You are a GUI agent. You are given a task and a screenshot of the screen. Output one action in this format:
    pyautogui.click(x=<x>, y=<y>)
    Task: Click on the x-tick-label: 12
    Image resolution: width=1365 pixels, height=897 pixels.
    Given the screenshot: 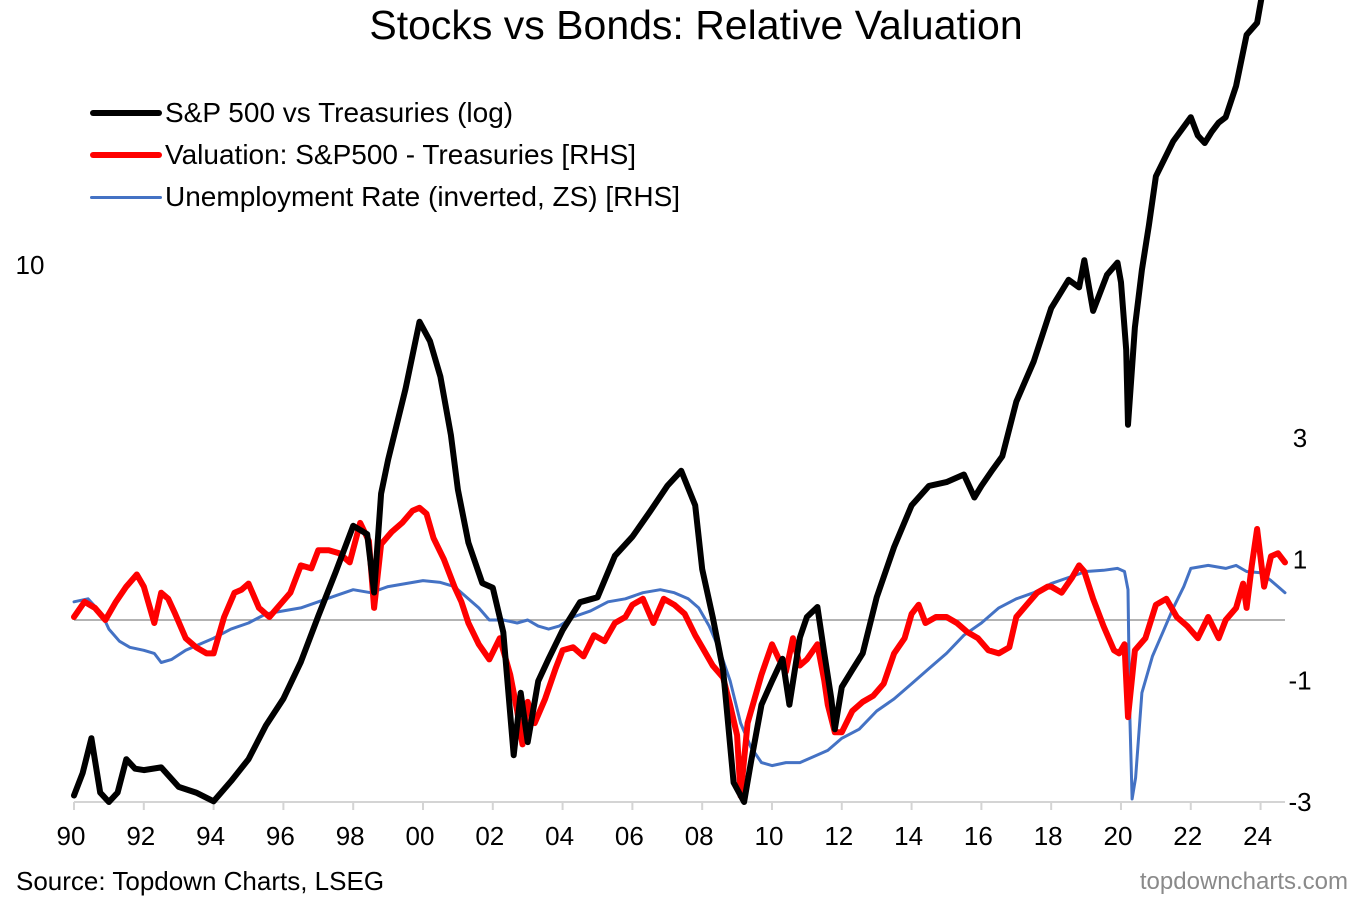 What is the action you would take?
    pyautogui.click(x=838, y=836)
    